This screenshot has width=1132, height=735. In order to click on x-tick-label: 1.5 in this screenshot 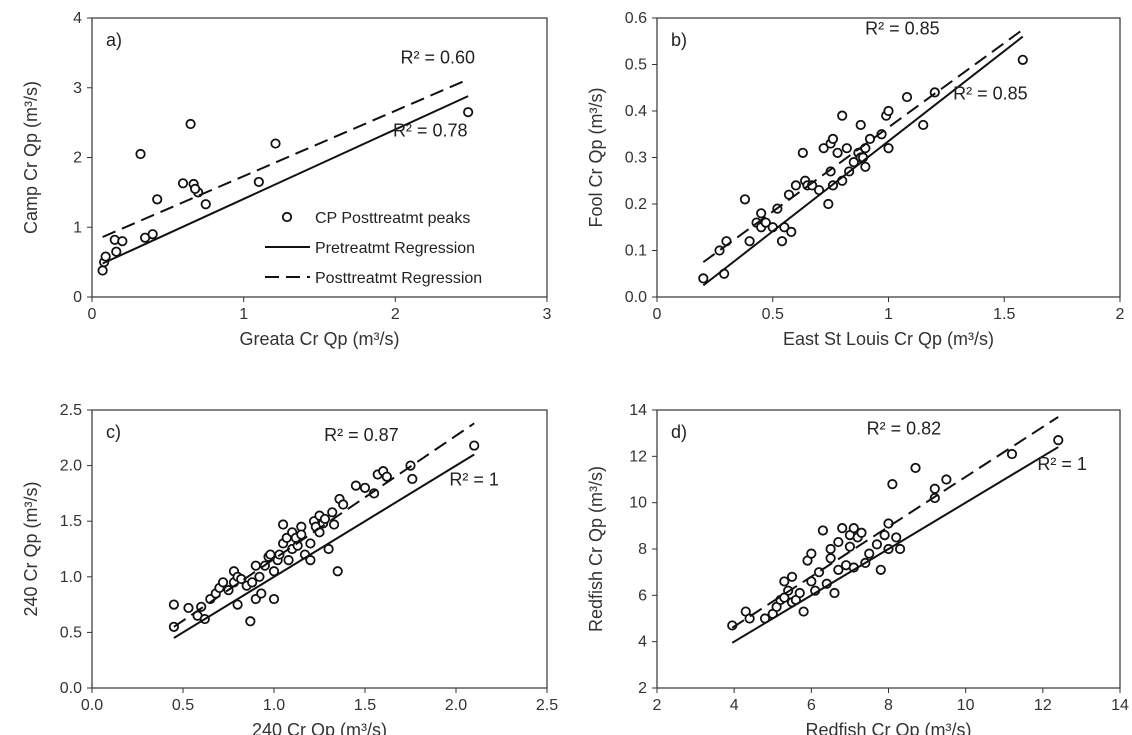, I will do `click(365, 705)`.